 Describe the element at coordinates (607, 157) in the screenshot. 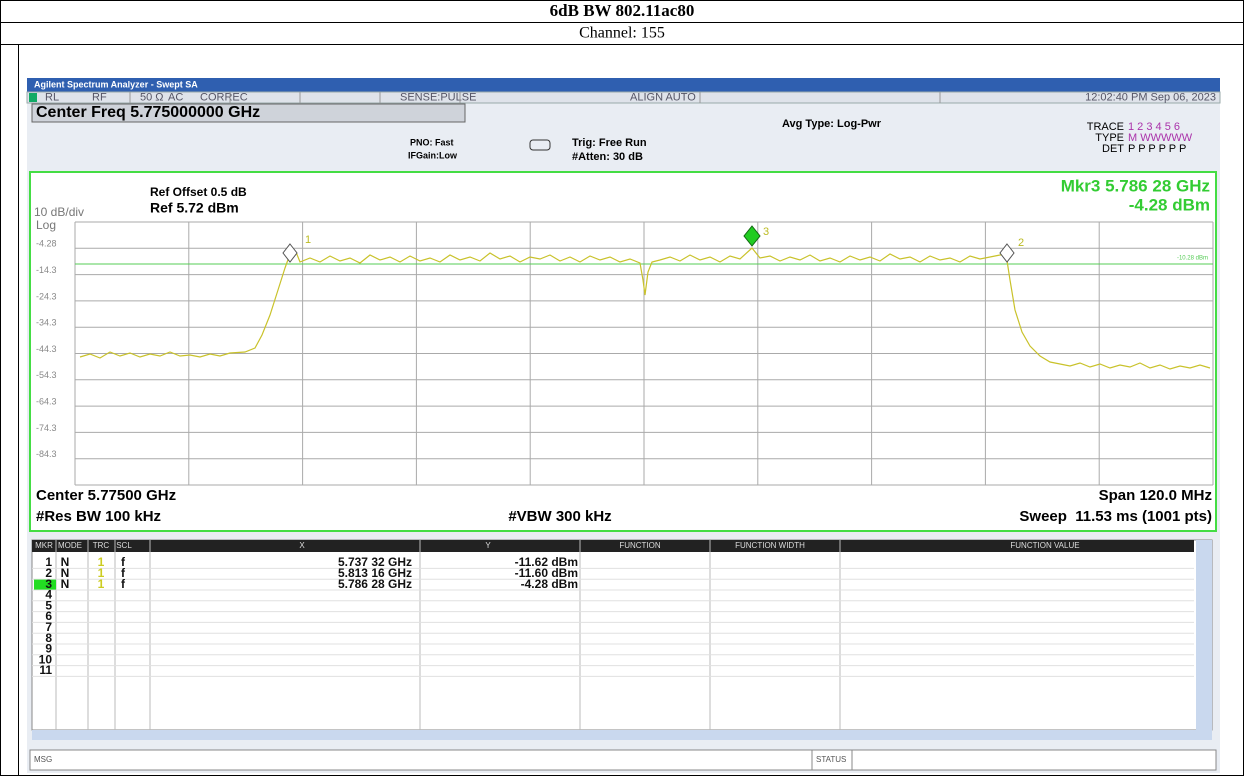

I see `atten: #Atten: 30 dB` at that location.